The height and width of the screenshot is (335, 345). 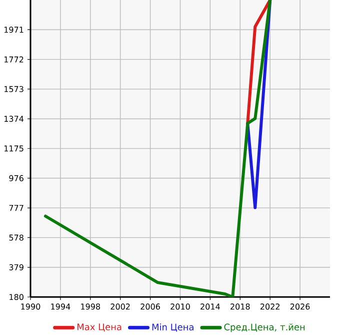 I want to click on y-tick-label: 777, so click(x=16, y=207).